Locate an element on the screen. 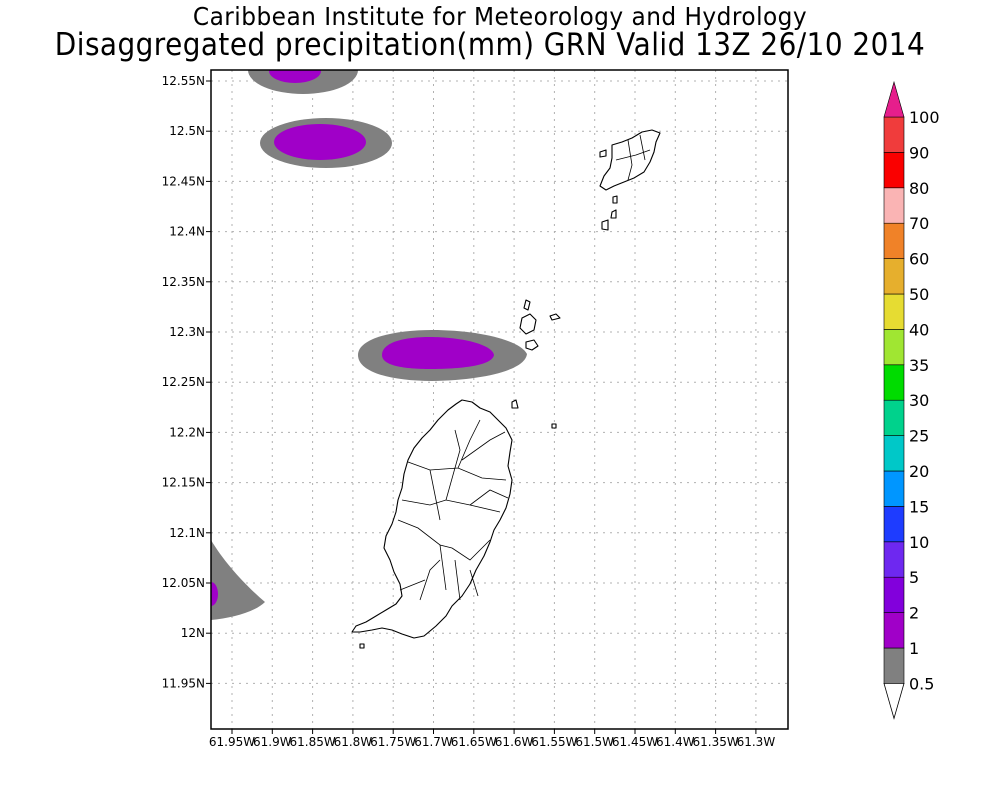 The height and width of the screenshot is (800, 1000). lat-tick-label: 12.3N is located at coordinates (187, 332).